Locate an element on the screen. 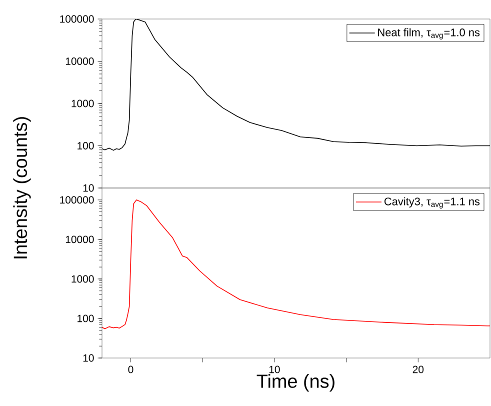  x-tick-label: 20 is located at coordinates (418, 370).